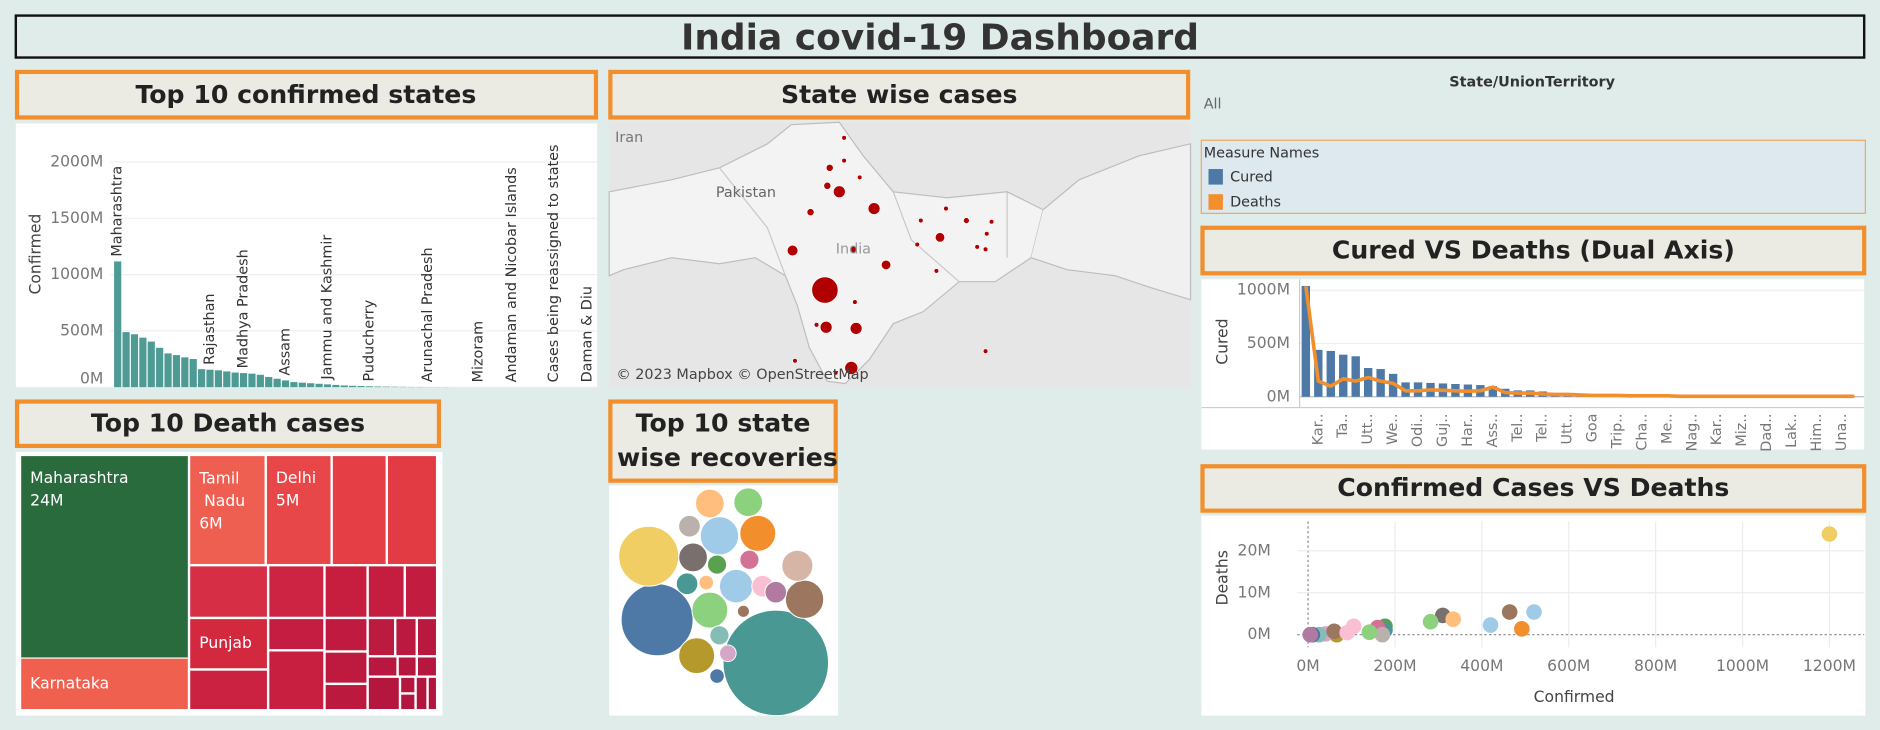 This screenshot has height=730, width=1880. Describe the element at coordinates (1215, 202) in the screenshot. I see `legend-swatch` at that location.